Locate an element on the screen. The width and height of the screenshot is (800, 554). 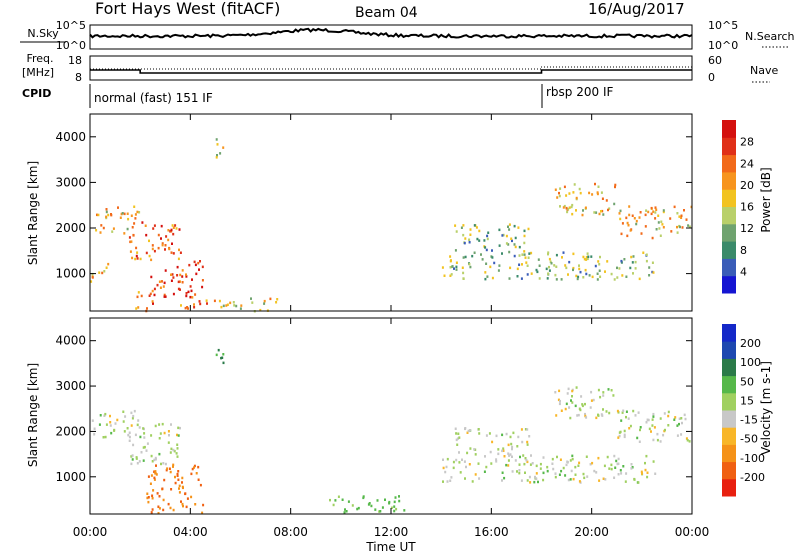
colorbar-tick-label: 12 is located at coordinates (747, 228).